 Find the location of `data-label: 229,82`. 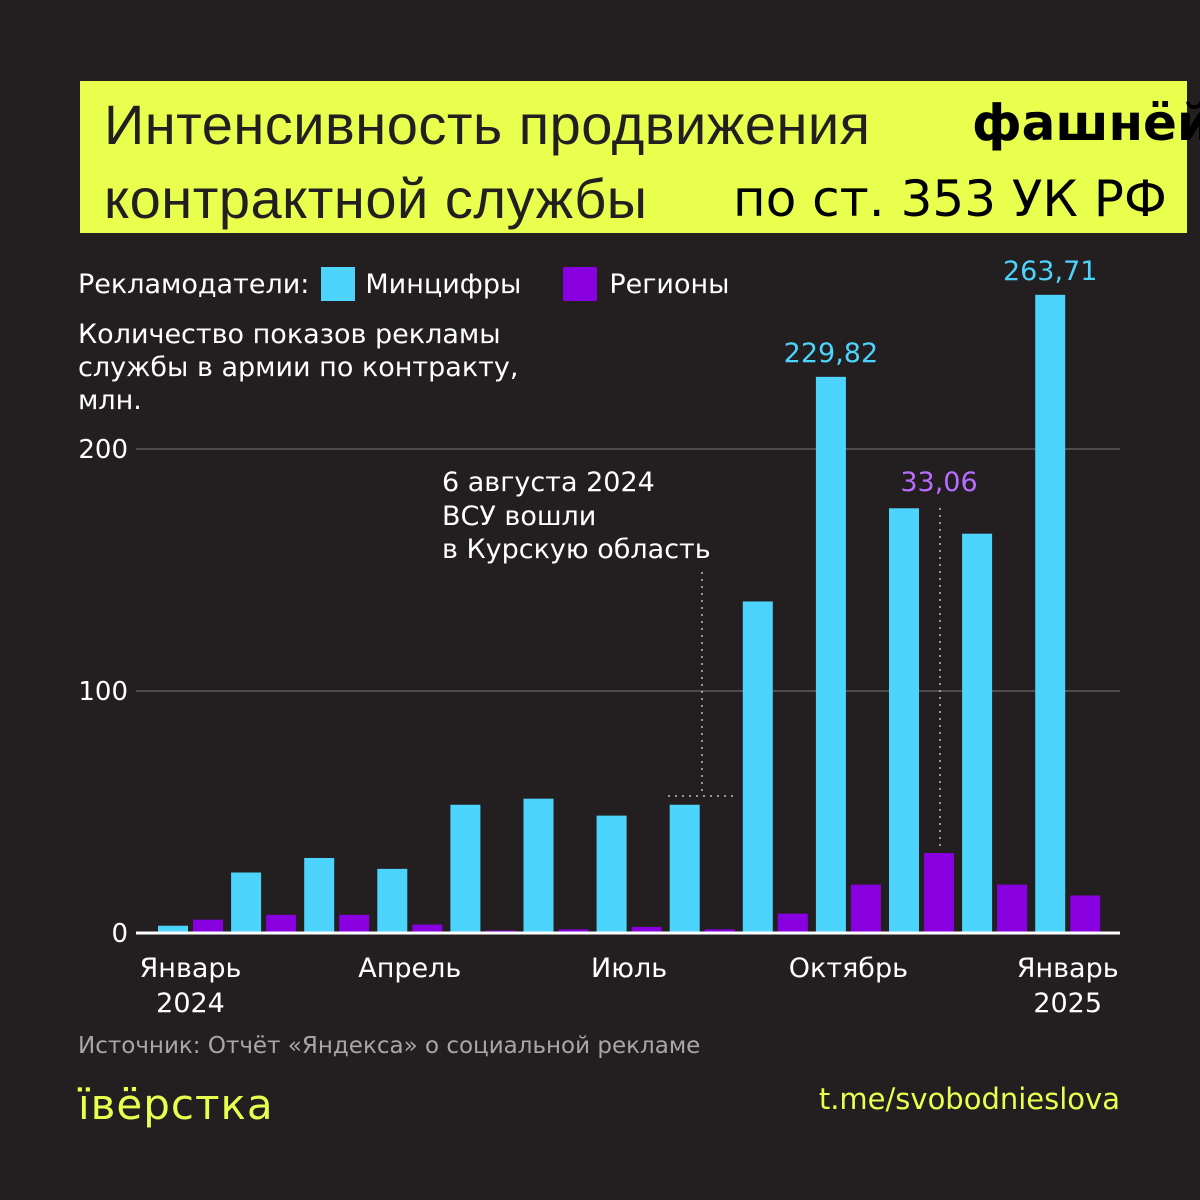

data-label: 229,82 is located at coordinates (831, 353).